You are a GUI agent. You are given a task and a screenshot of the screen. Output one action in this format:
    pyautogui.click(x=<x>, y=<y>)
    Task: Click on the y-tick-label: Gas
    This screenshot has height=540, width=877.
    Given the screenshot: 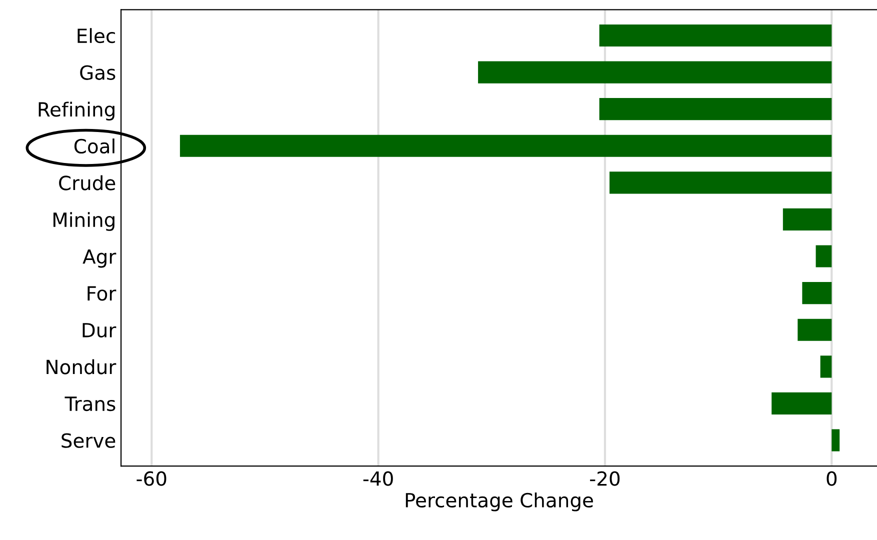 What is the action you would take?
    pyautogui.click(x=98, y=72)
    